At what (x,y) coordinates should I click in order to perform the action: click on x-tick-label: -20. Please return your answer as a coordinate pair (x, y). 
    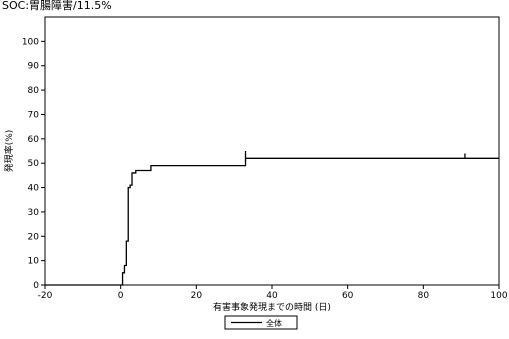
    Looking at the image, I should click on (45, 296).